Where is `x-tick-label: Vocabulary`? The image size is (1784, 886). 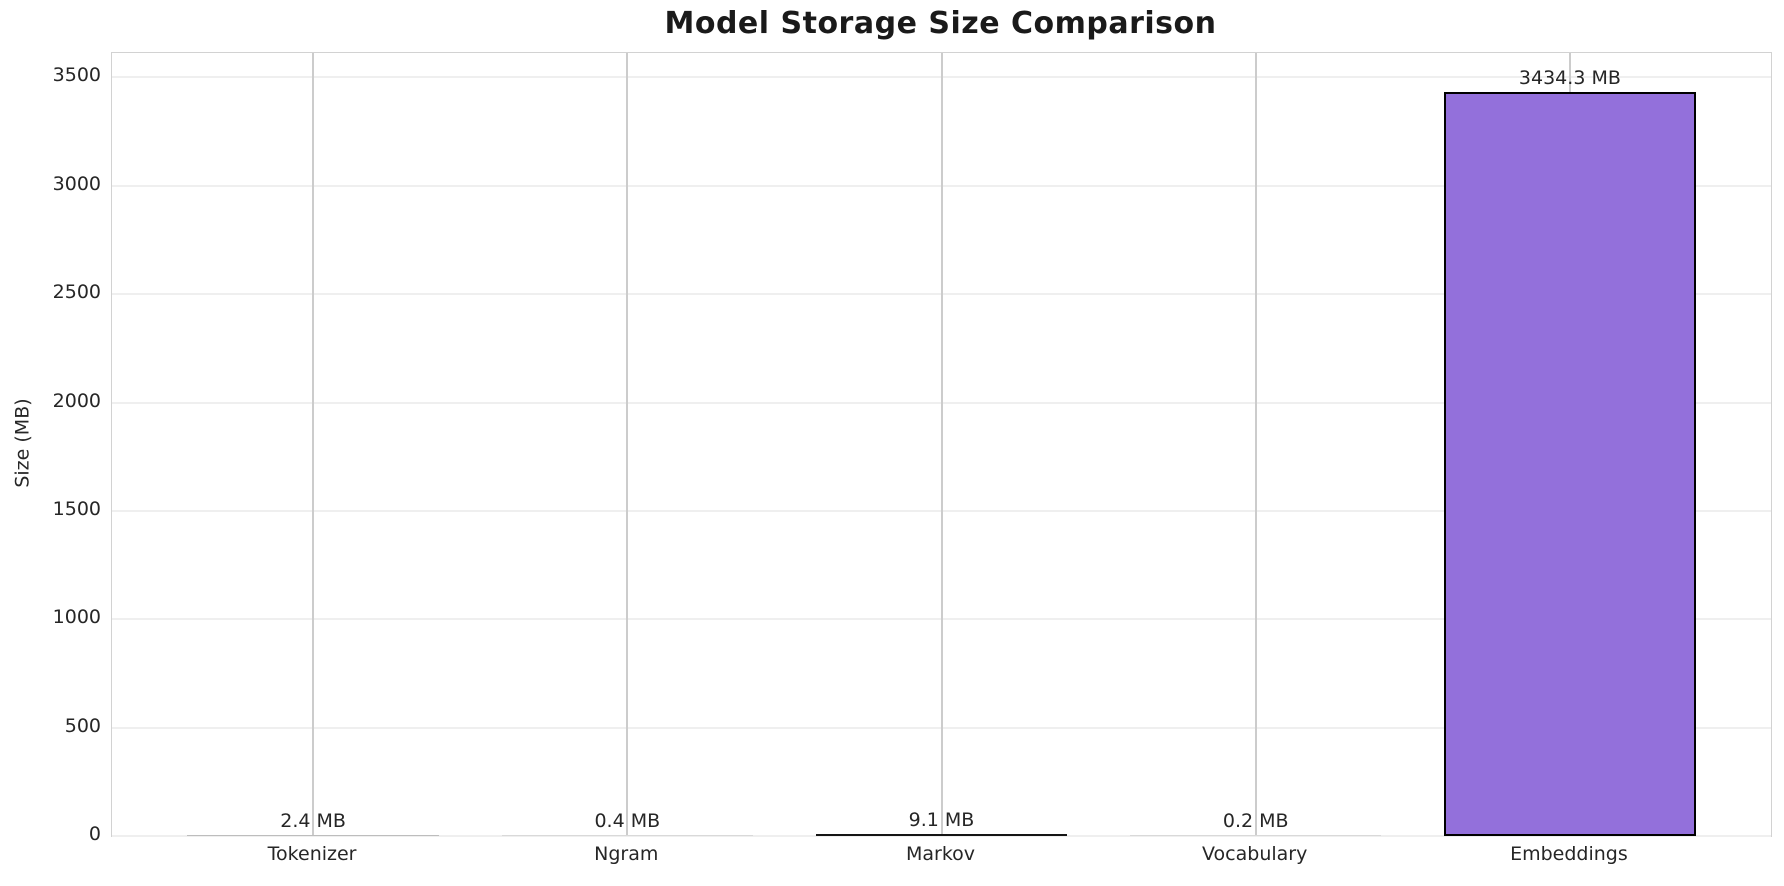 x-tick-label: Vocabulary is located at coordinates (1255, 854).